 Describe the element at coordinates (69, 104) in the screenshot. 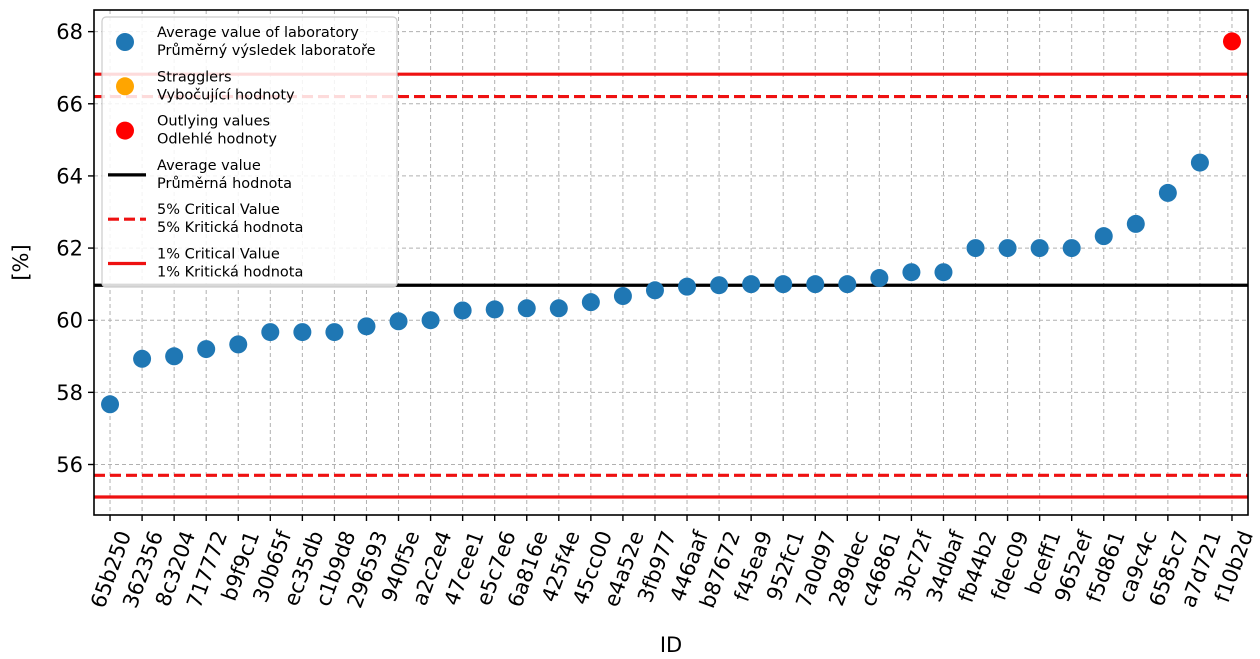

I see `y-tick-label: 66` at that location.